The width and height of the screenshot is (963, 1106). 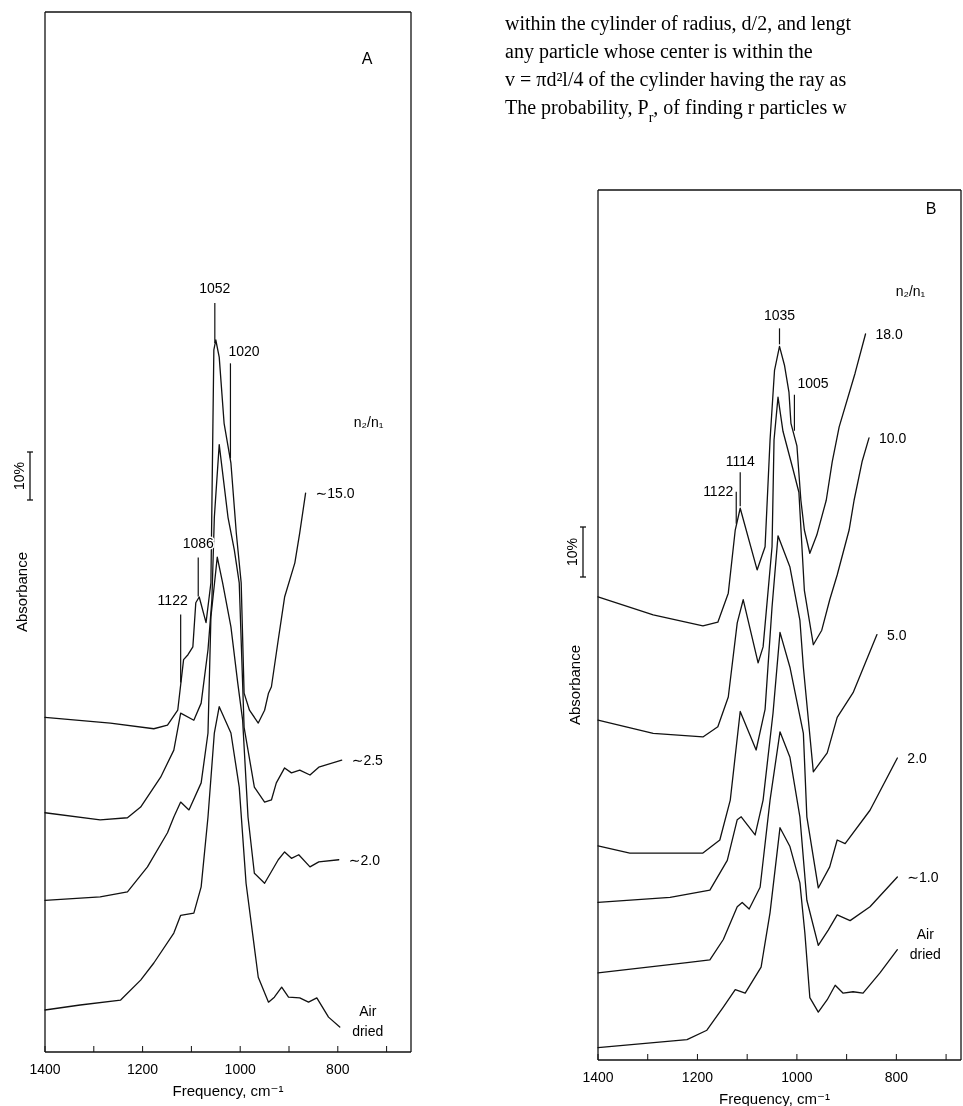 What do you see at coordinates (678, 23) in the screenshot?
I see `text: within the cylinder of radius, d/2, and lengt` at bounding box center [678, 23].